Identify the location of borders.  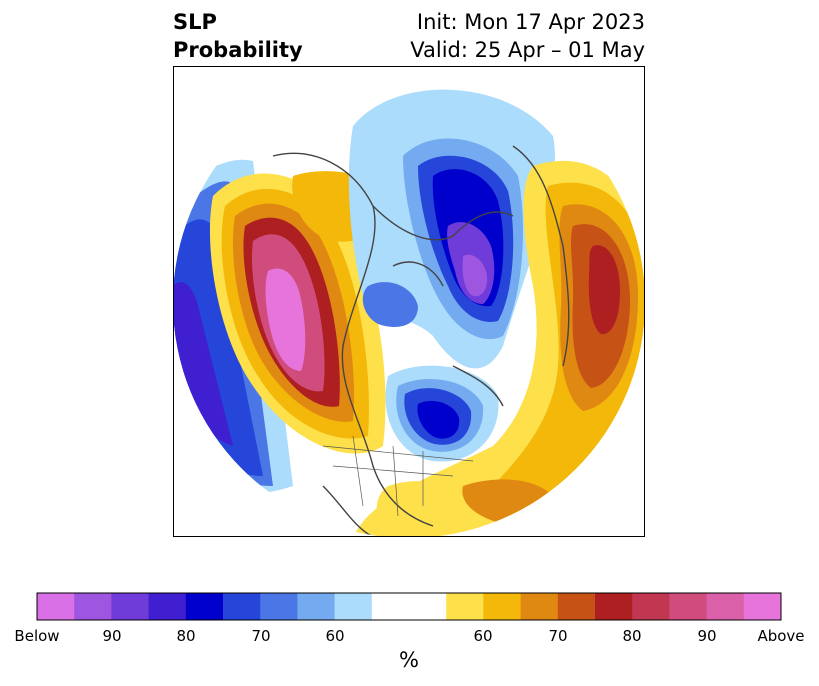
(398, 476).